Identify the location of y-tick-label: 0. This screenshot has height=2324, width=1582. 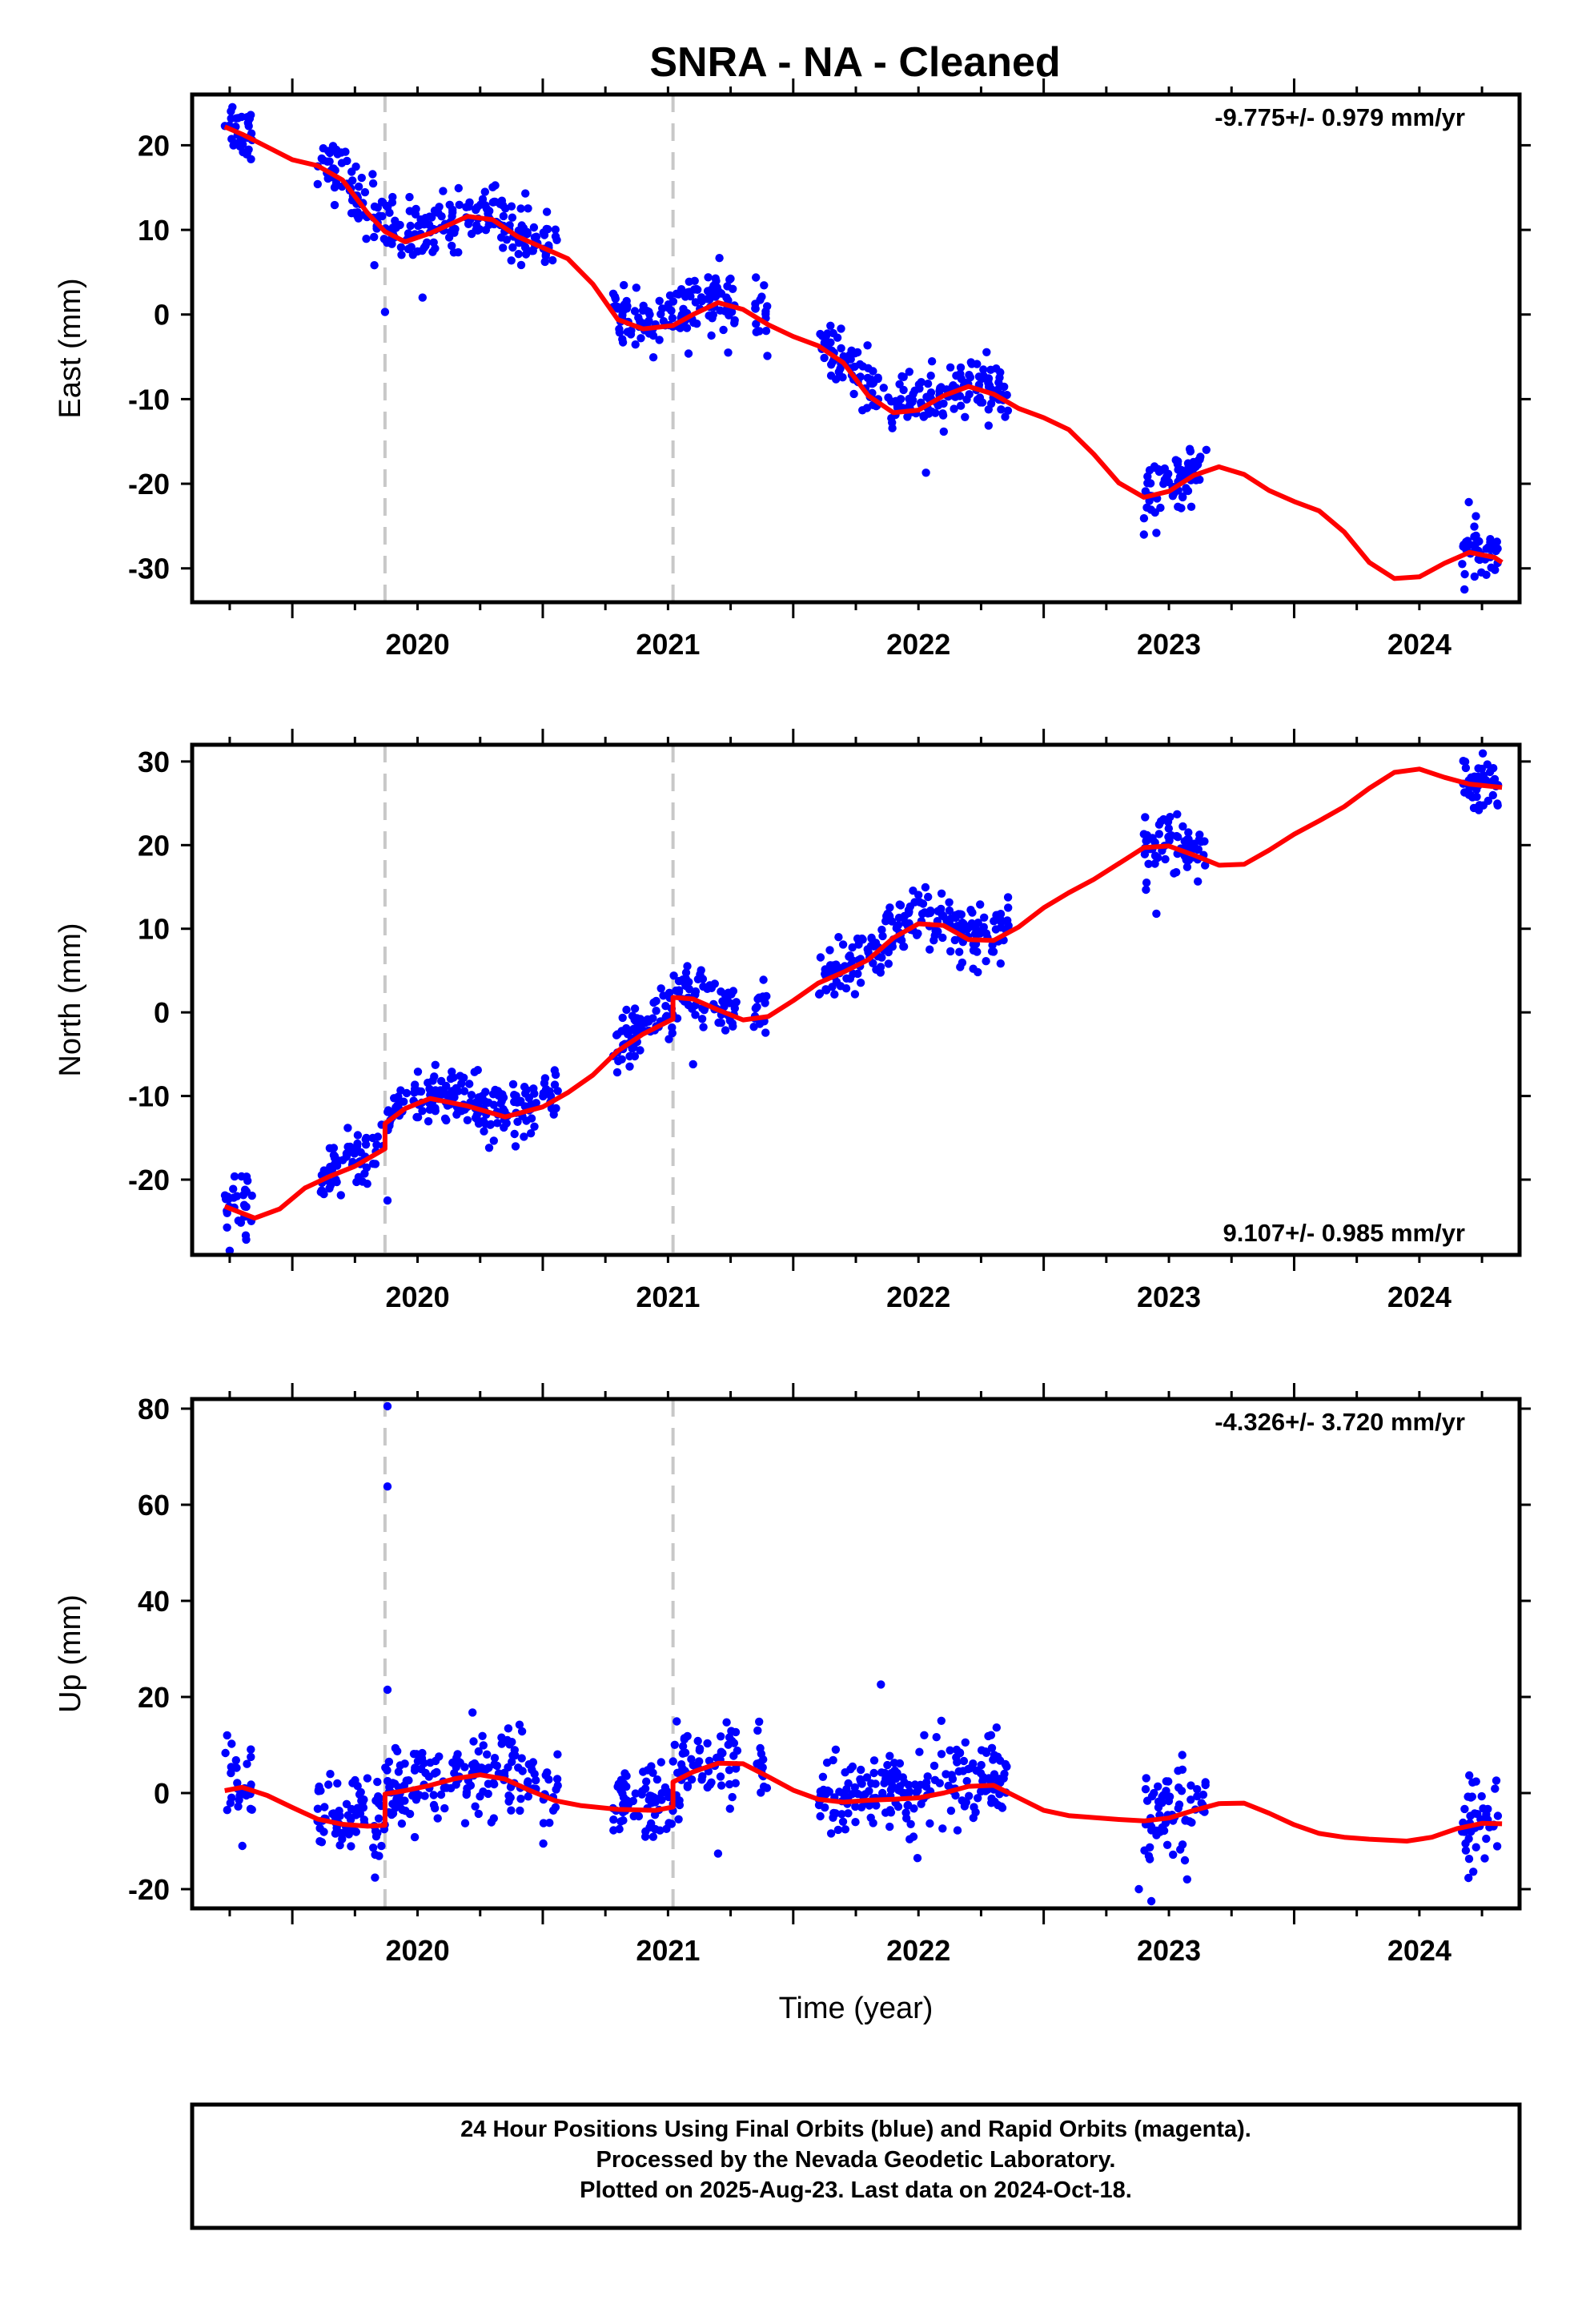
(162, 1793).